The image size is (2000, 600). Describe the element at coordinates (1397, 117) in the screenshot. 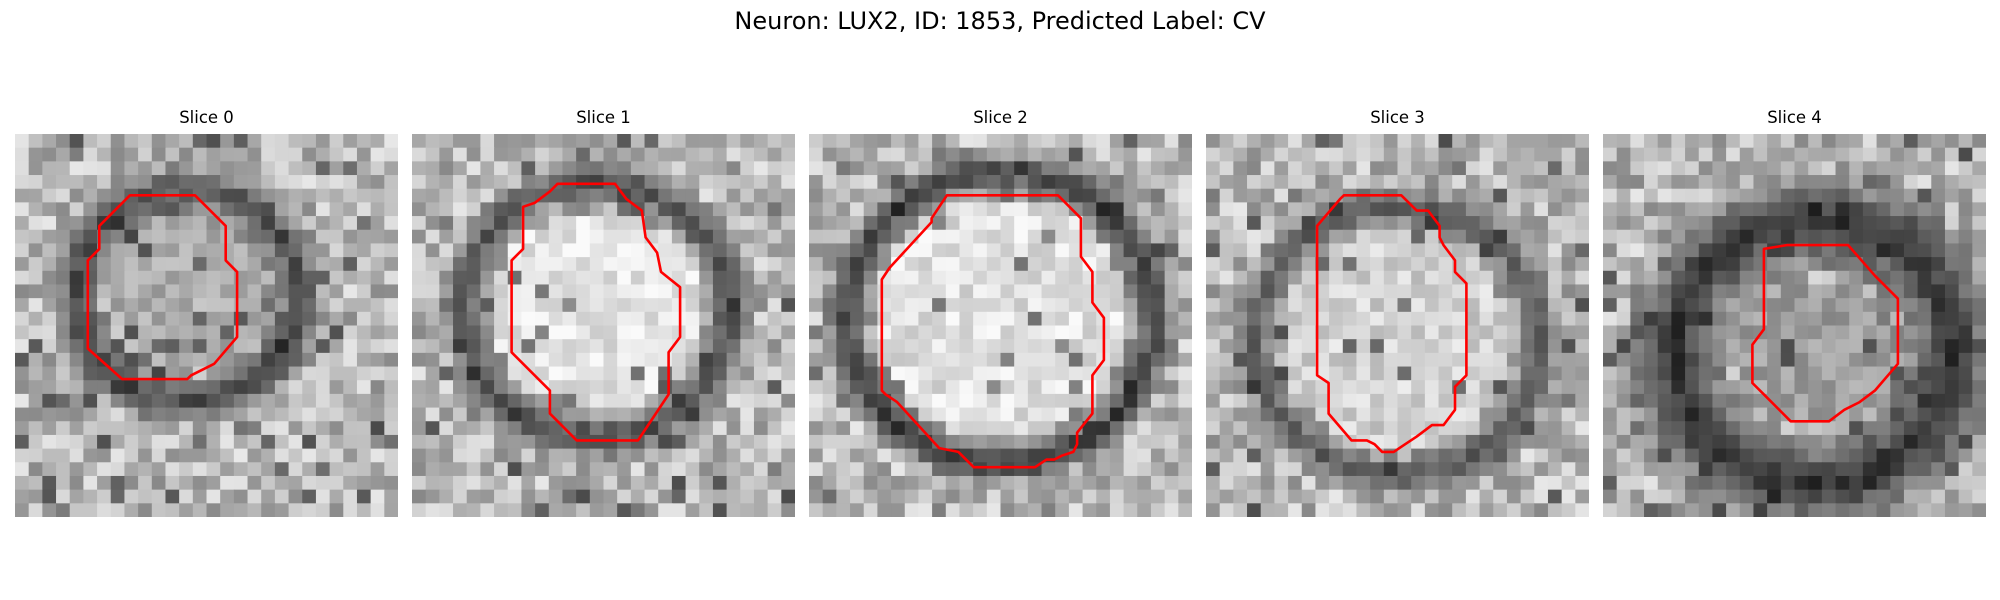

I see `slice-title: Slice 3` at that location.